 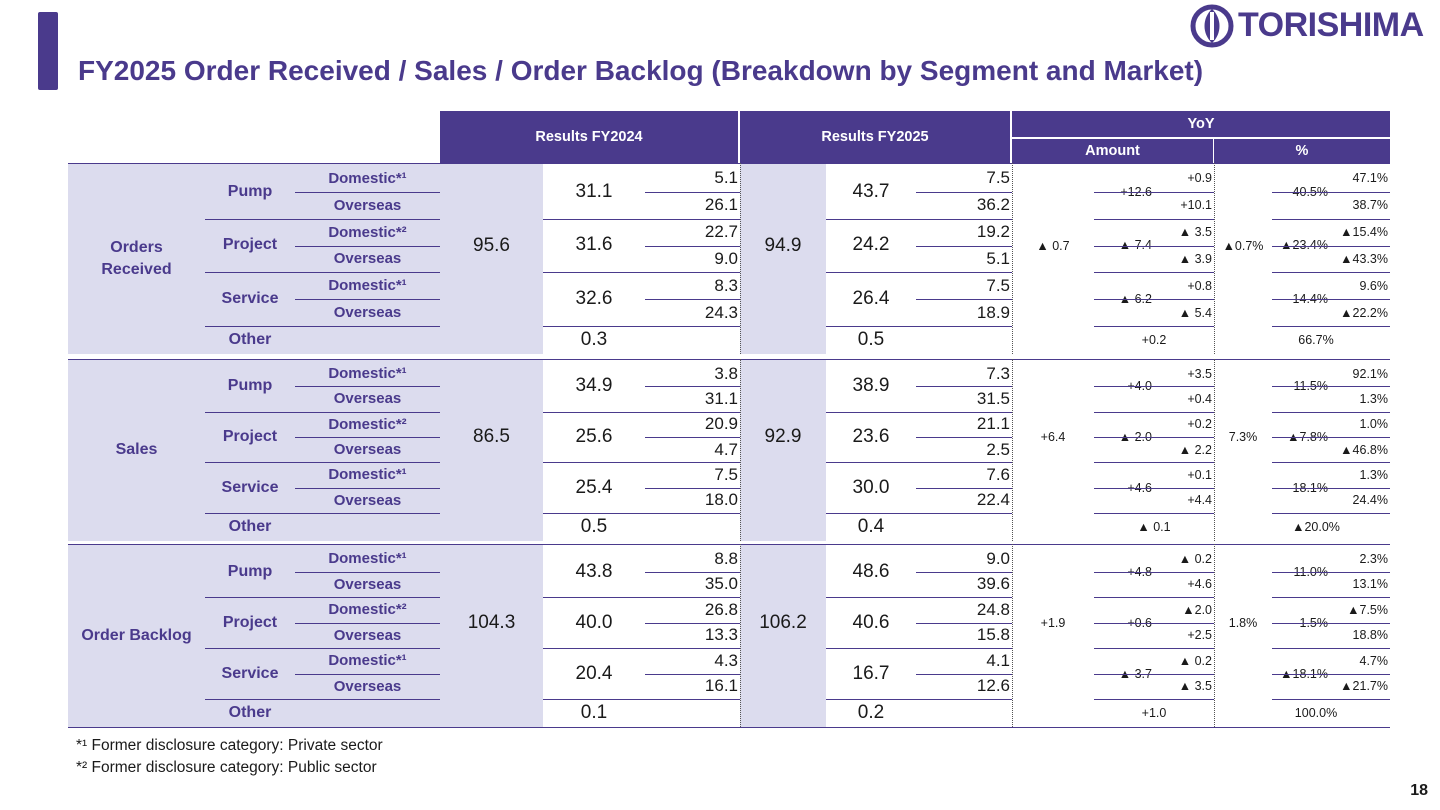 What do you see at coordinates (1195, 686) in the screenshot?
I see `market-service-overseas-yoy-amount: ▲ 3.5` at bounding box center [1195, 686].